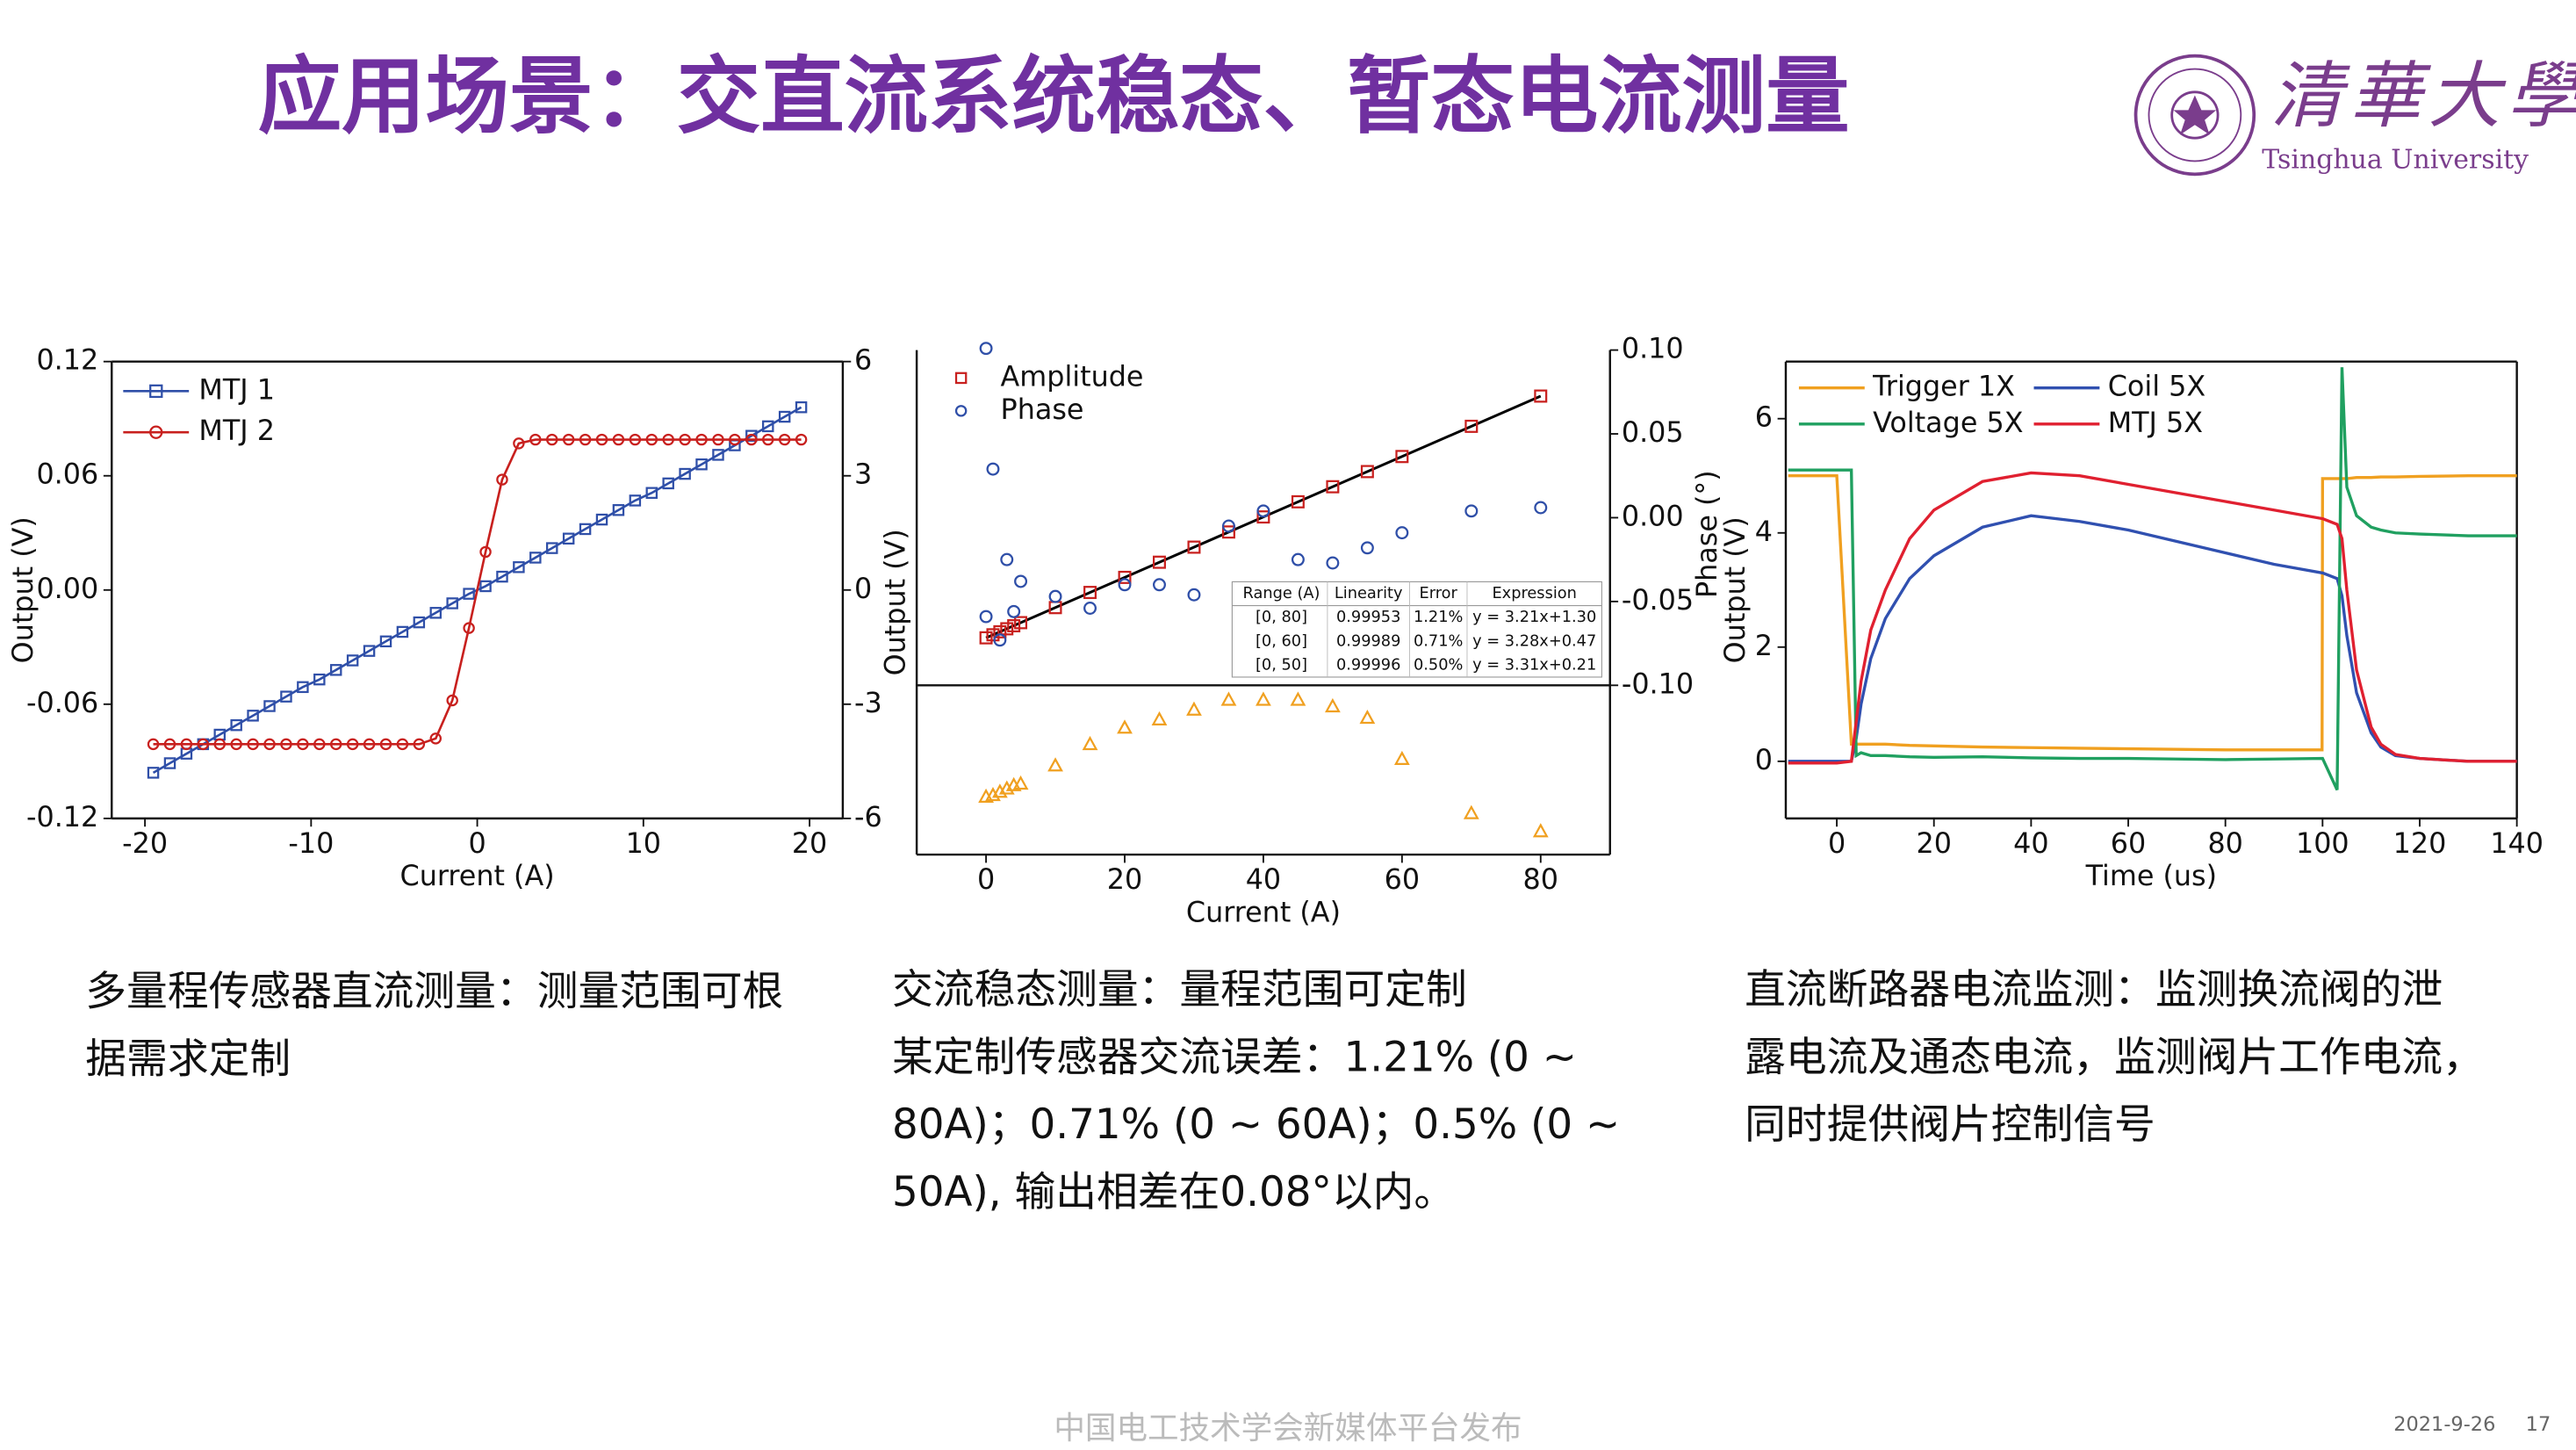 The image size is (2576, 1450). Describe the element at coordinates (2094, 990) in the screenshot. I see `caption-line: 直流断路器电流监测：监测换流阀的泄` at that location.